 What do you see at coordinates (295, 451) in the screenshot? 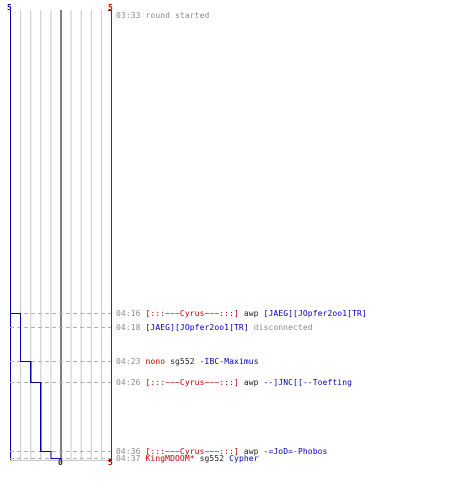
I see `blue-player-name: -=JoD=-Phobos` at bounding box center [295, 451].